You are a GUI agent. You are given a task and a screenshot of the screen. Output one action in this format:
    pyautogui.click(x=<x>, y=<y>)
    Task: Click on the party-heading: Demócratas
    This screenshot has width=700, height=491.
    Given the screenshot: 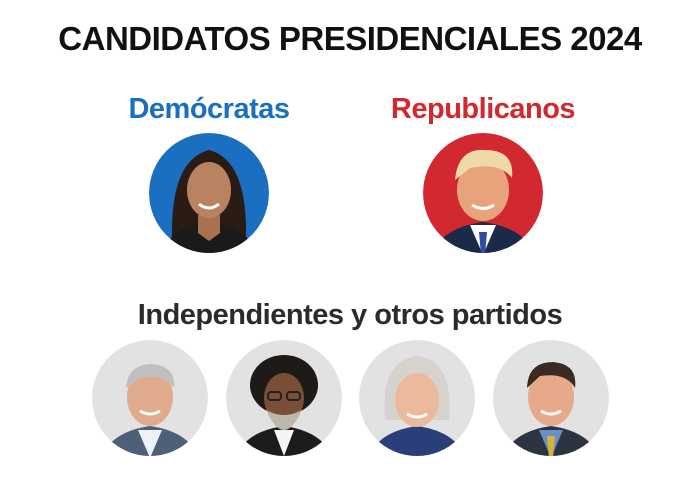 What is the action you would take?
    pyautogui.click(x=208, y=109)
    